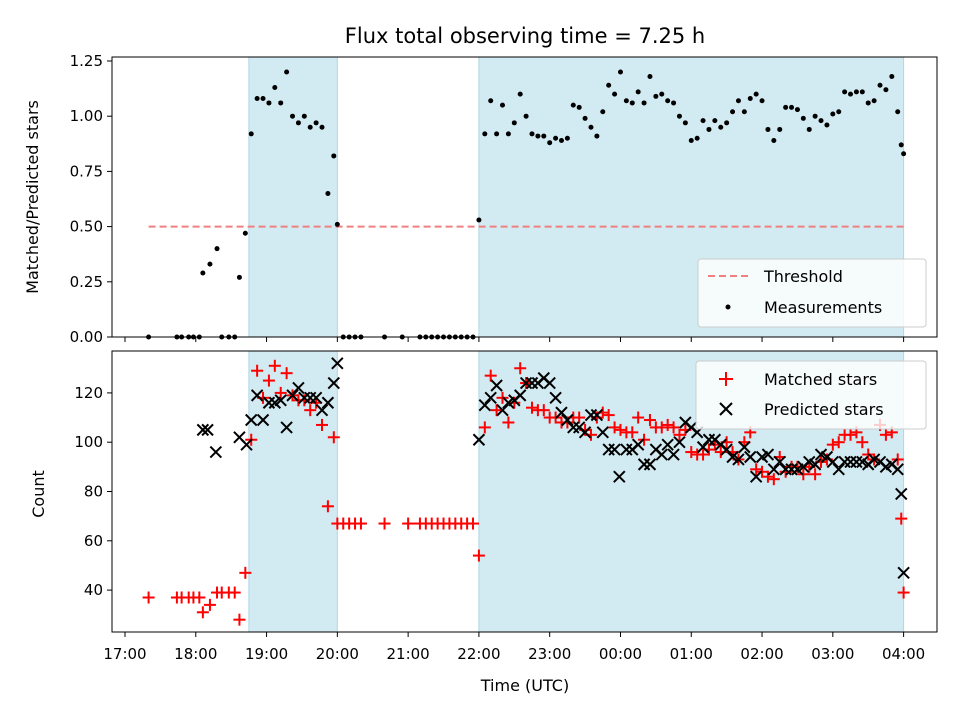 The height and width of the screenshot is (720, 960). What do you see at coordinates (408, 654) in the screenshot?
I see `x-tick-label: 21:00` at bounding box center [408, 654].